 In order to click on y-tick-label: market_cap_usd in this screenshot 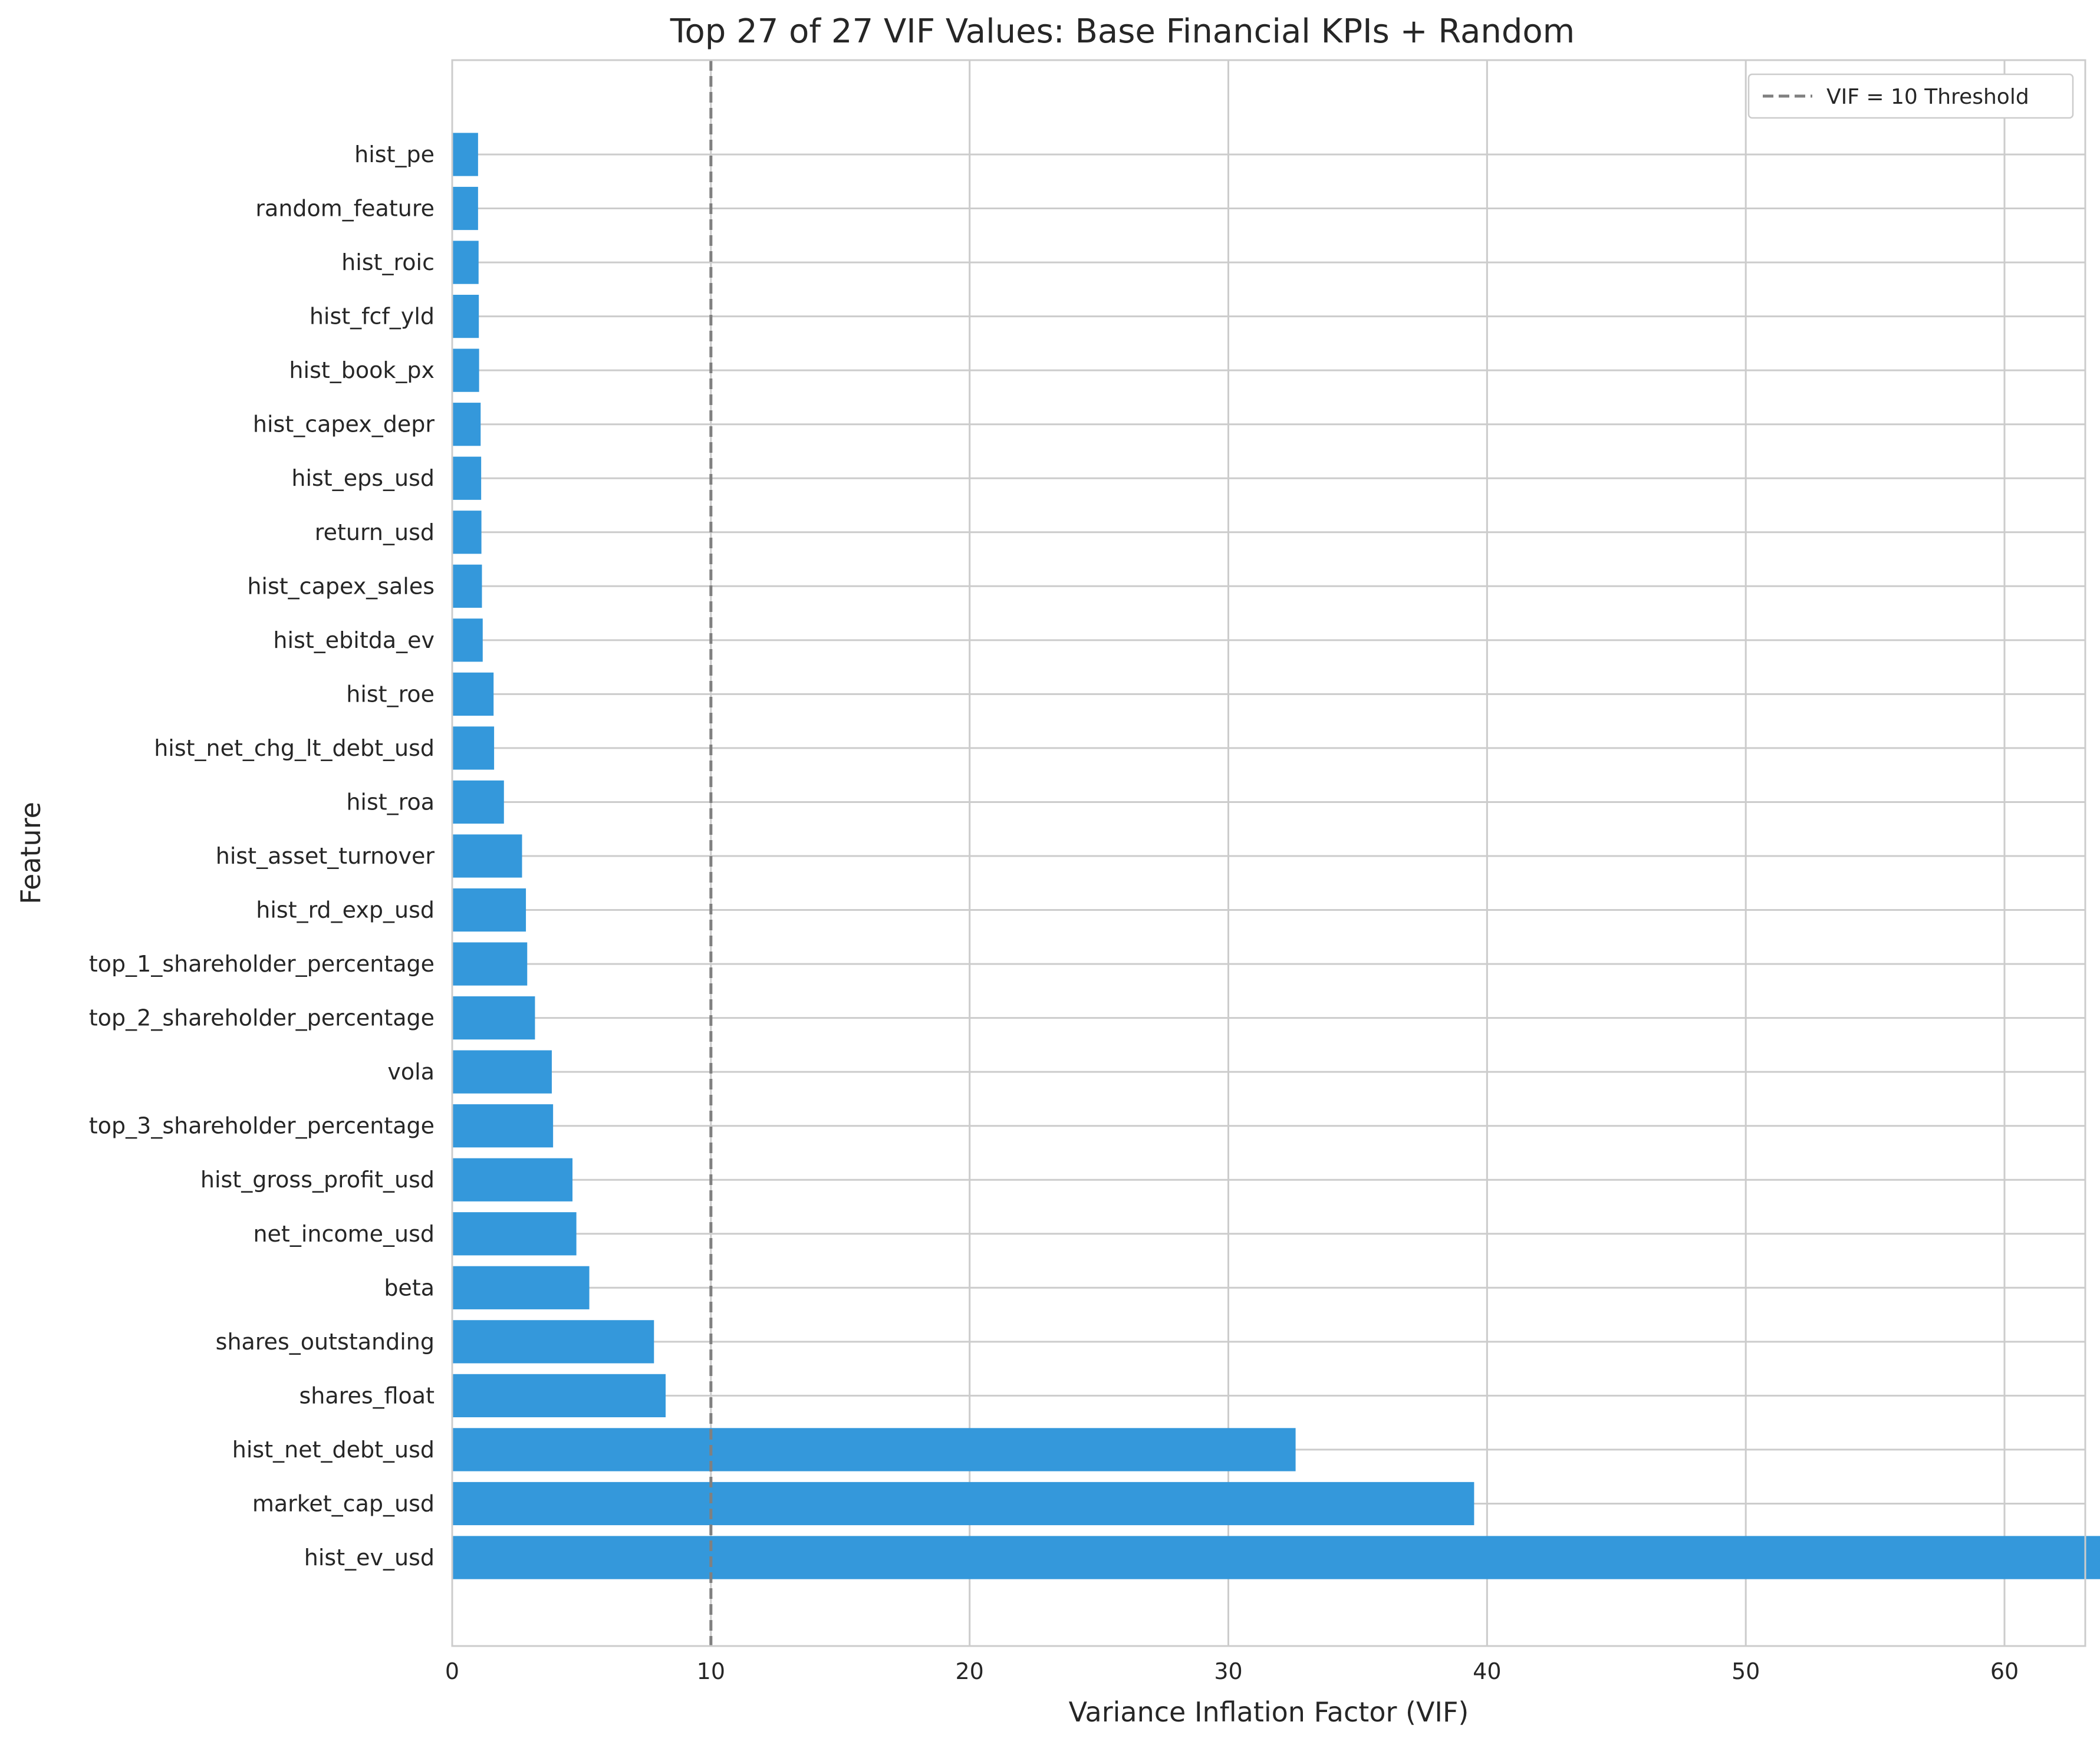, I will do `click(344, 1503)`.